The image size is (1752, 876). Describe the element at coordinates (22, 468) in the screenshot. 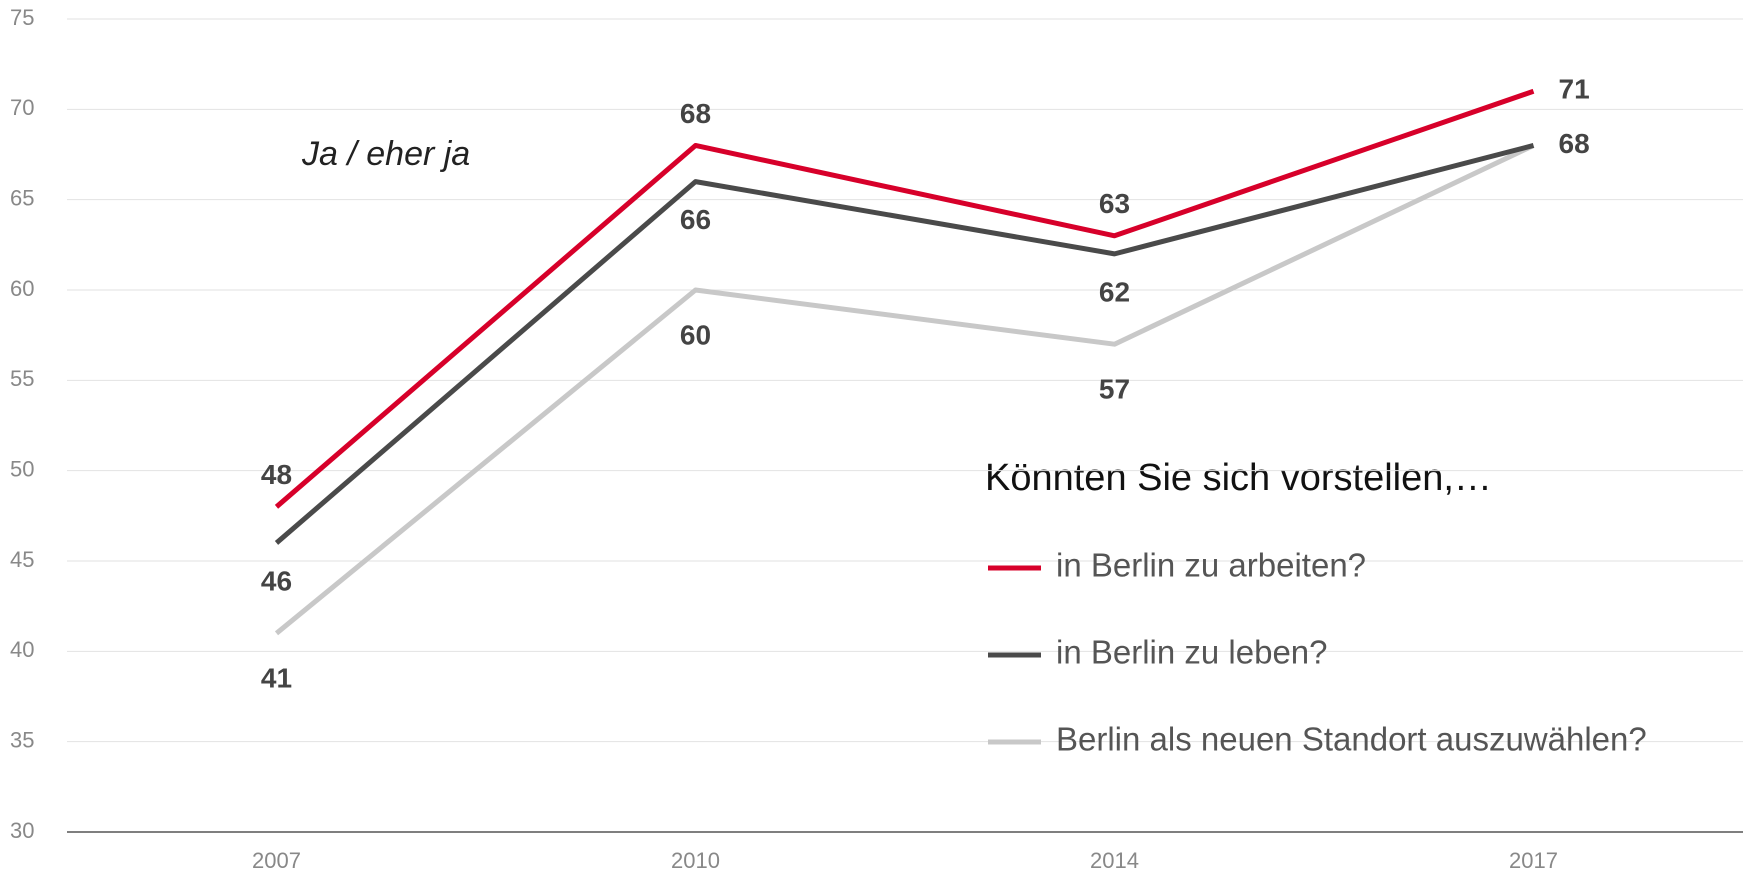

I see `y-tick-label: 50` at that location.